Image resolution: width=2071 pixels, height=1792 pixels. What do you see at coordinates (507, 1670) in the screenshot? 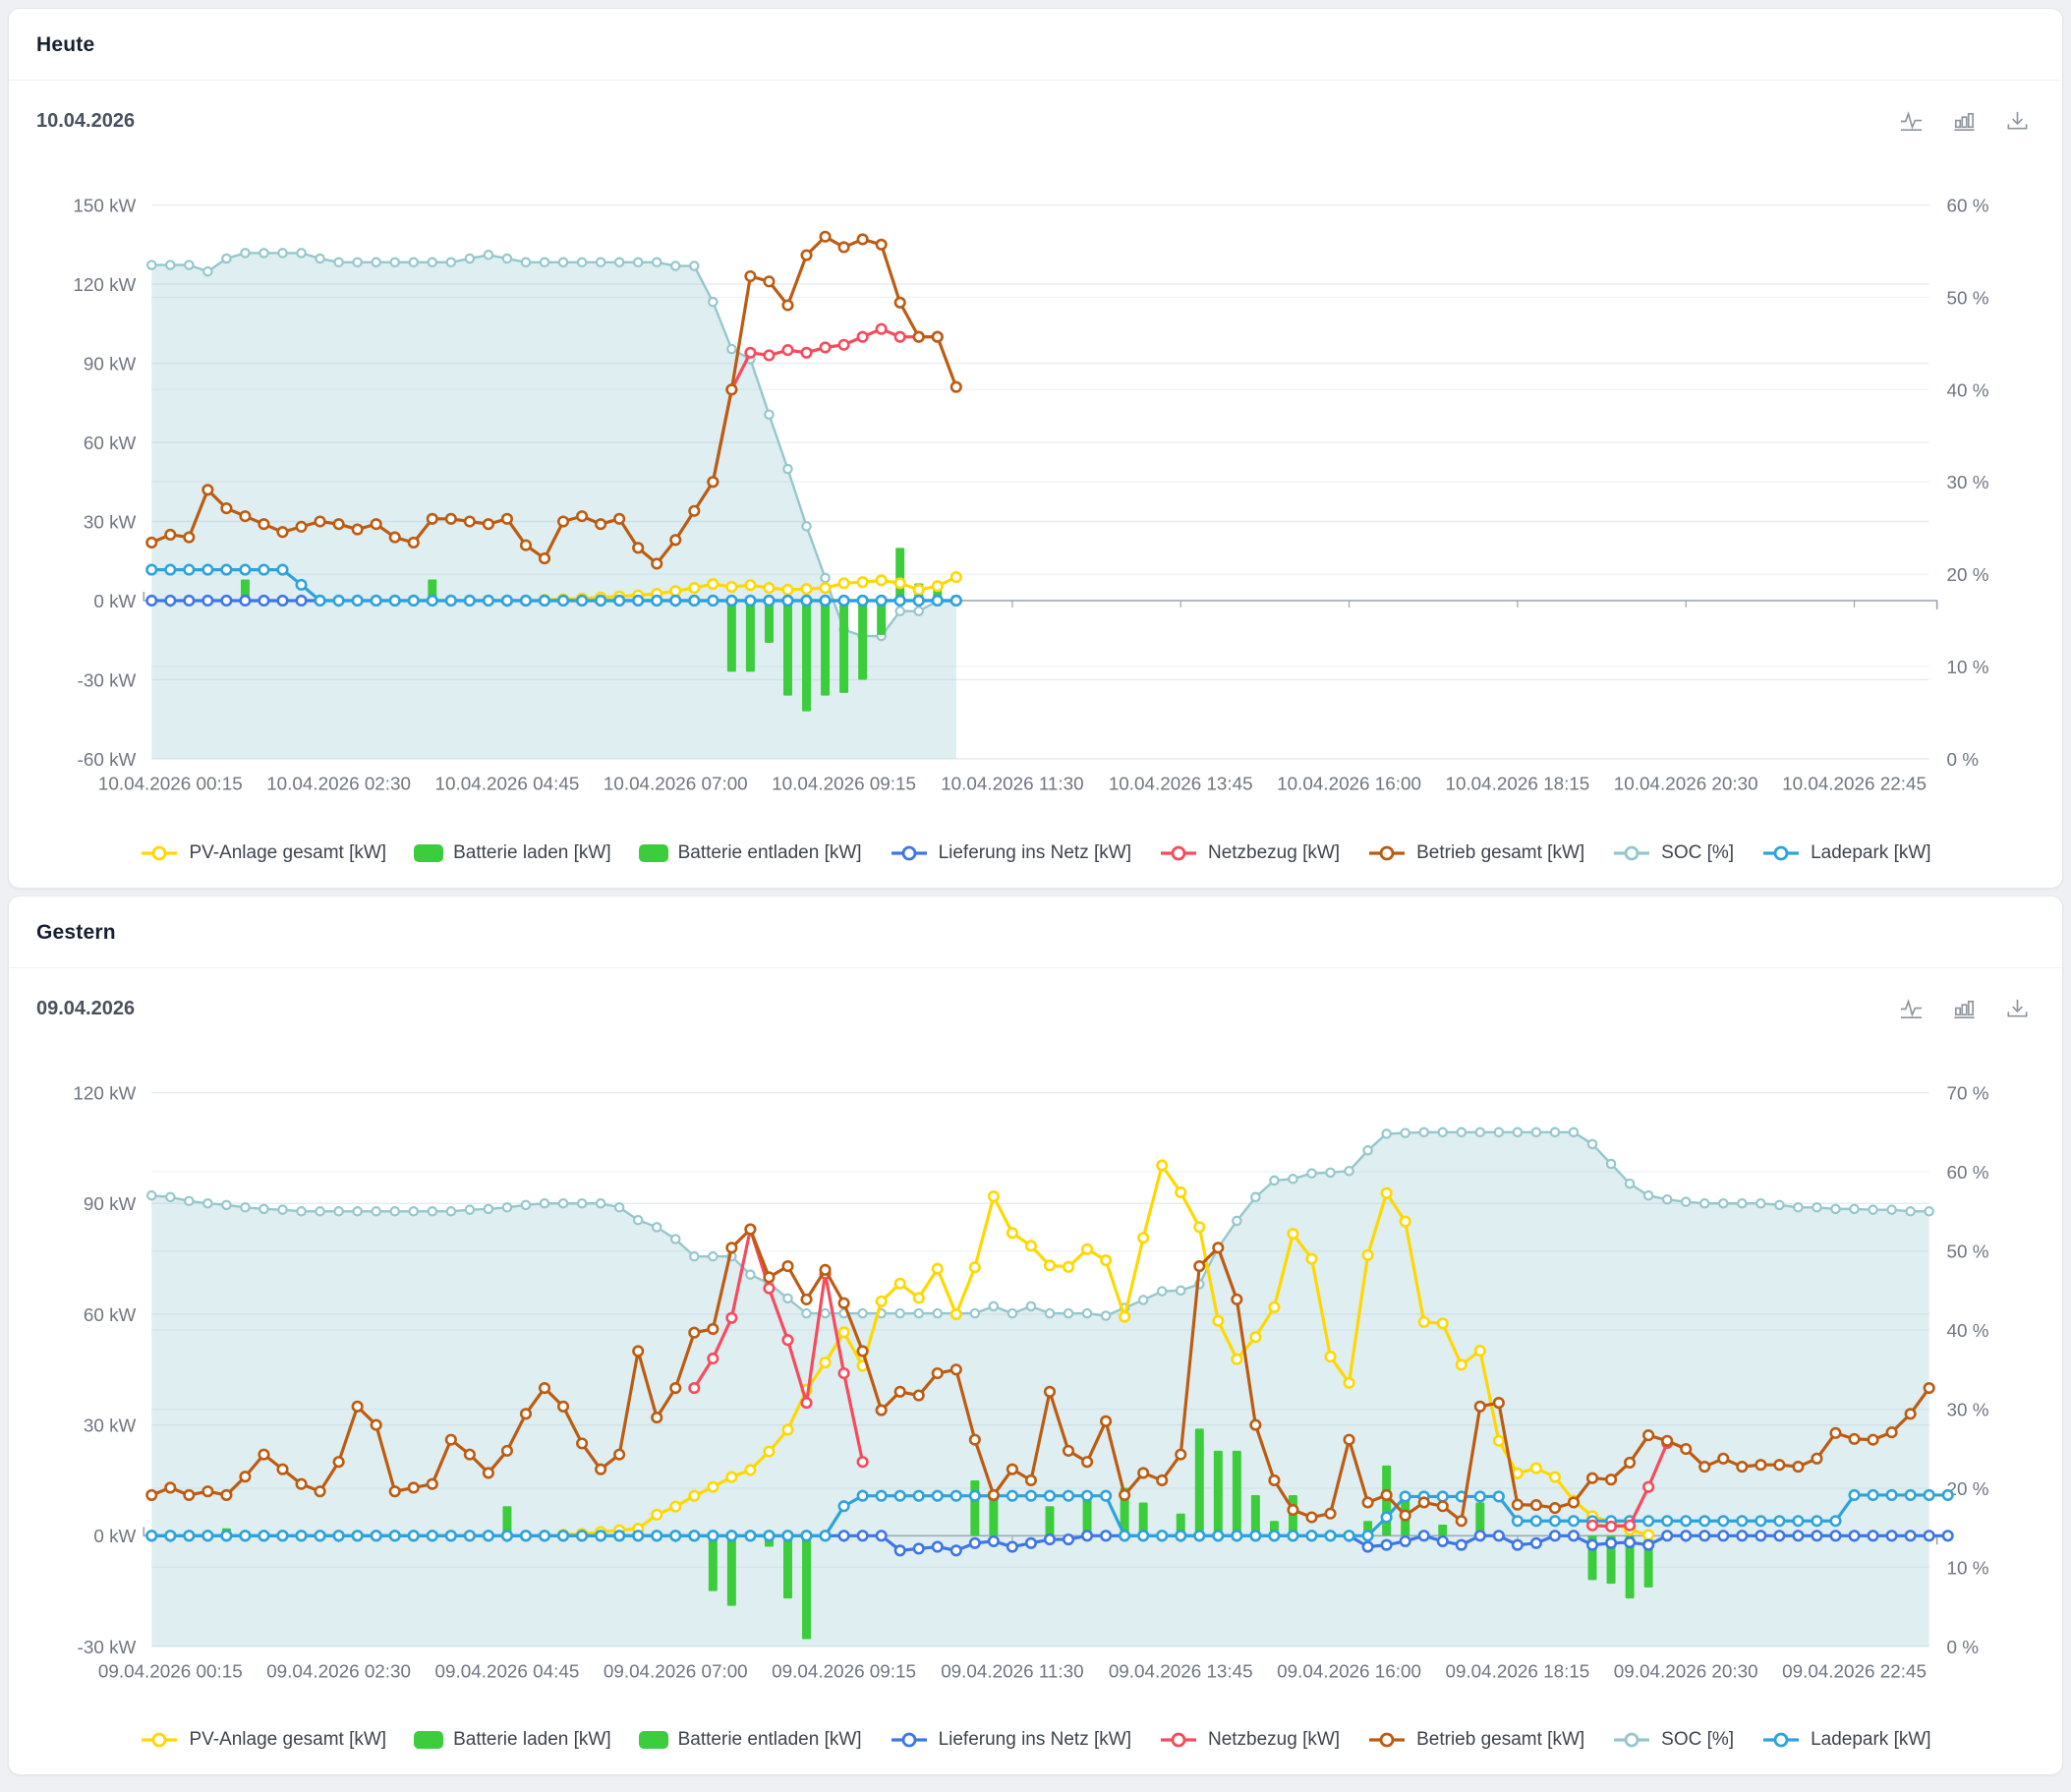
I see `svg-text: 09.04.2026 04:45` at bounding box center [507, 1670].